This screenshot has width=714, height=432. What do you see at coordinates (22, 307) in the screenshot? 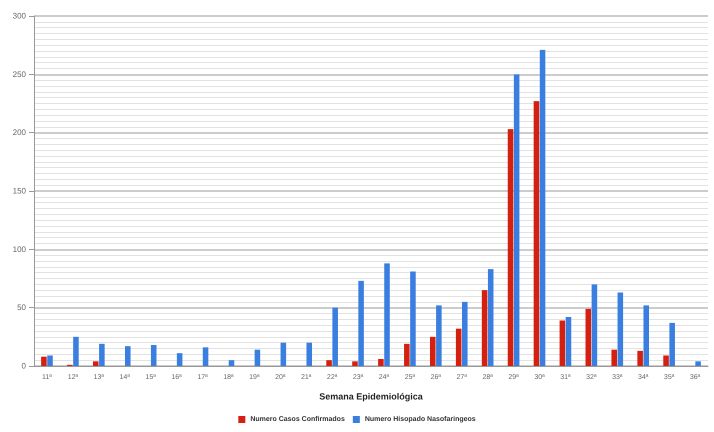
I see `y-tick-label: 50` at bounding box center [22, 307].